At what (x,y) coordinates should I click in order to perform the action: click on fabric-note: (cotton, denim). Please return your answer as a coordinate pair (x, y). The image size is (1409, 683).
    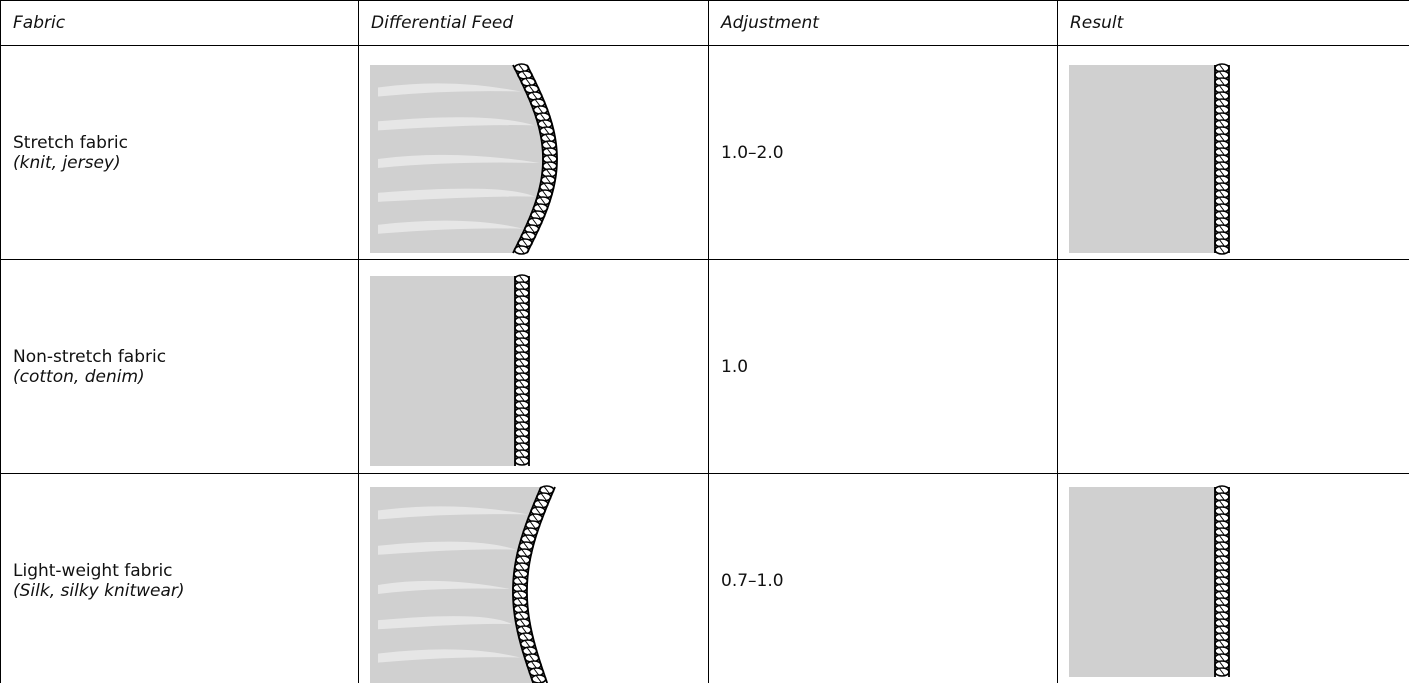
    Looking at the image, I should click on (79, 376).